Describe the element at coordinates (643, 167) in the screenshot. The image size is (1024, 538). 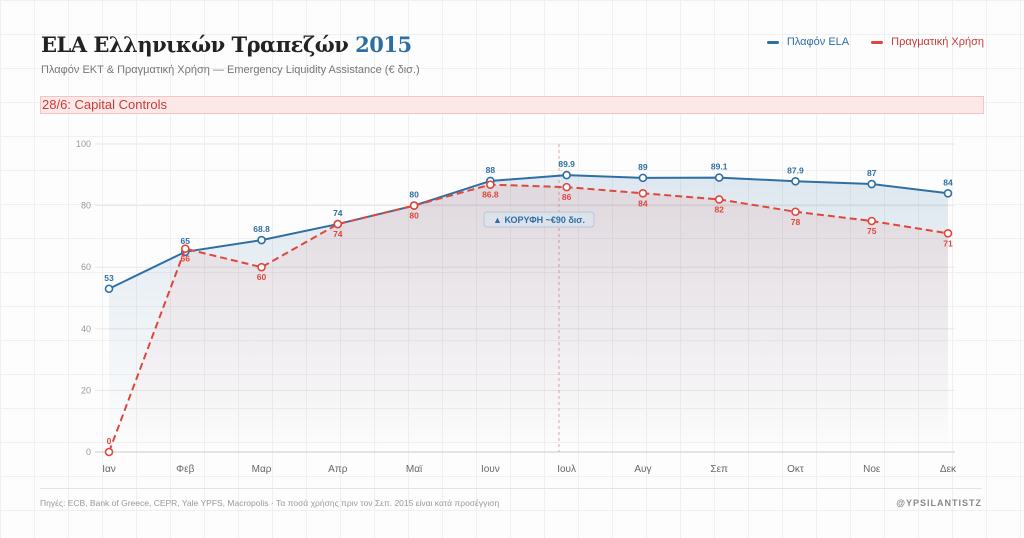
I see `data-label: 89` at that location.